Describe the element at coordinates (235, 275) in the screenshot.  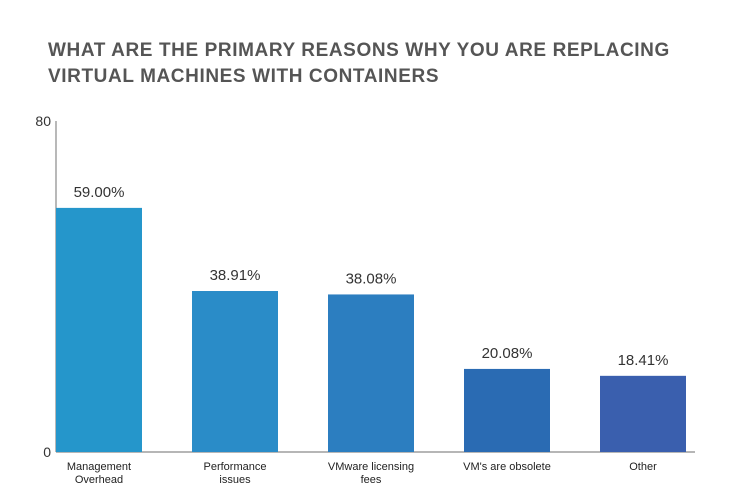
I see `bar-value-label: 38.91%` at that location.